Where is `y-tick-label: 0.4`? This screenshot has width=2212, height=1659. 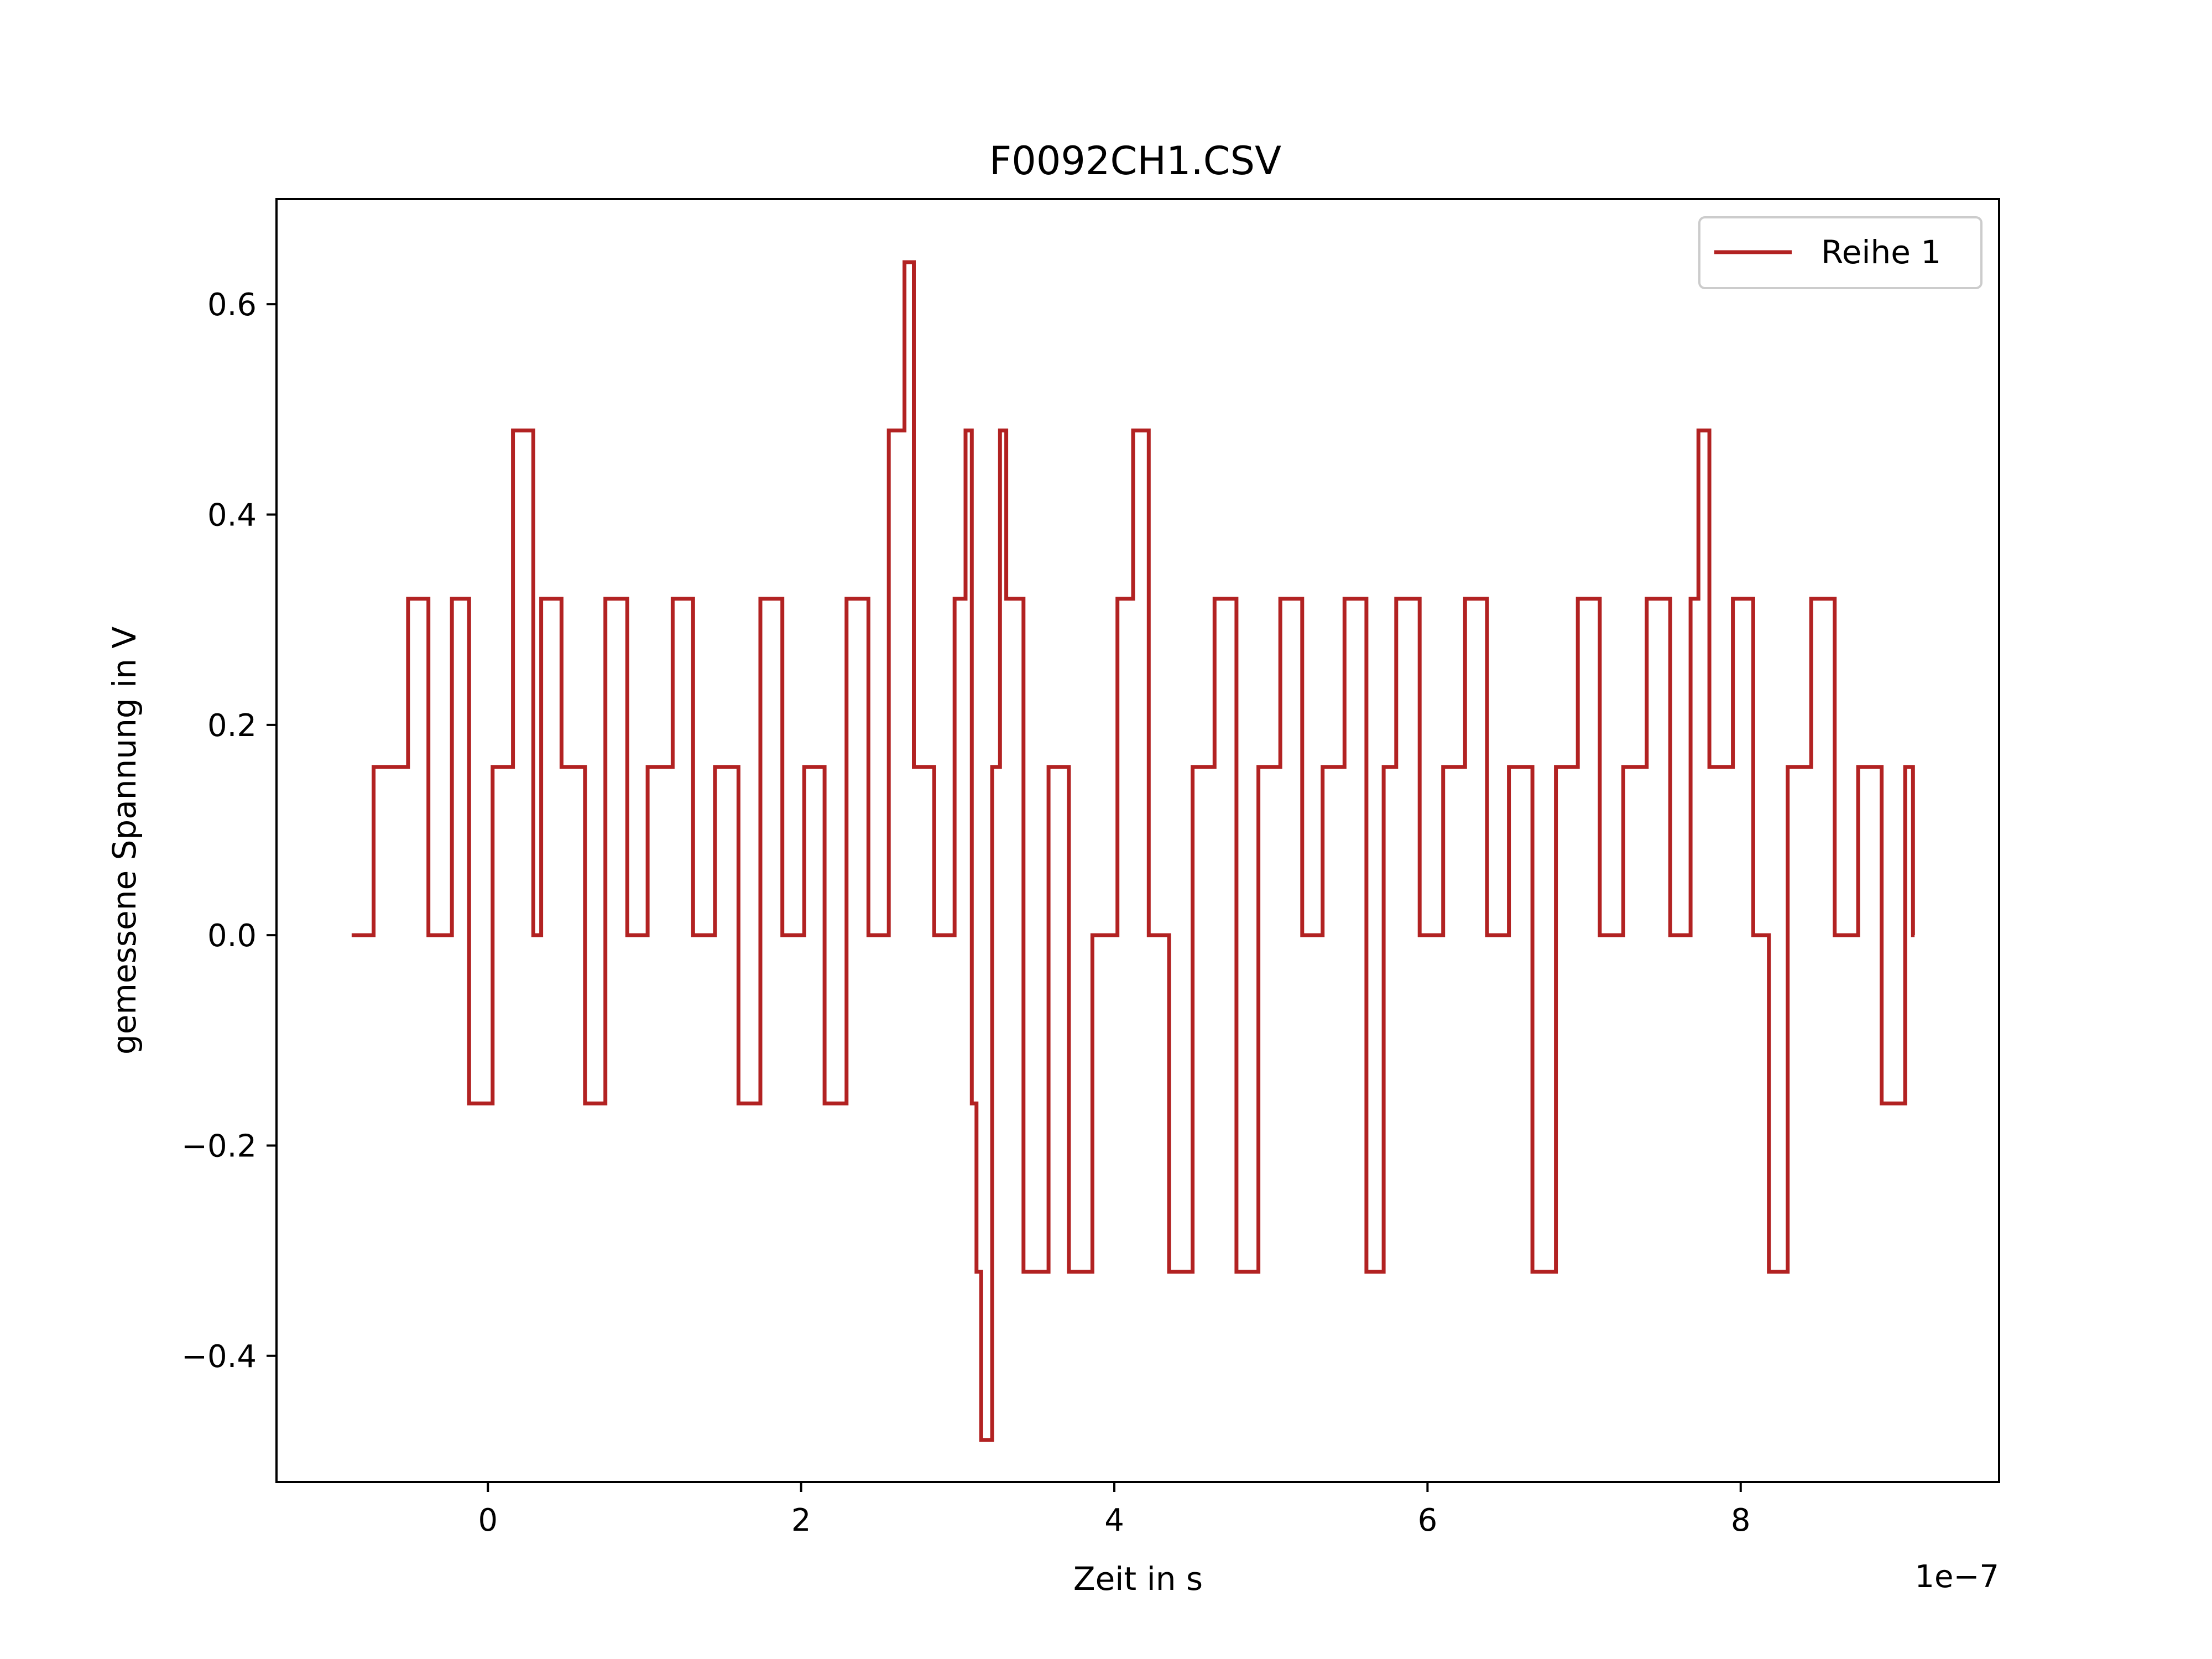 y-tick-label: 0.4 is located at coordinates (232, 515).